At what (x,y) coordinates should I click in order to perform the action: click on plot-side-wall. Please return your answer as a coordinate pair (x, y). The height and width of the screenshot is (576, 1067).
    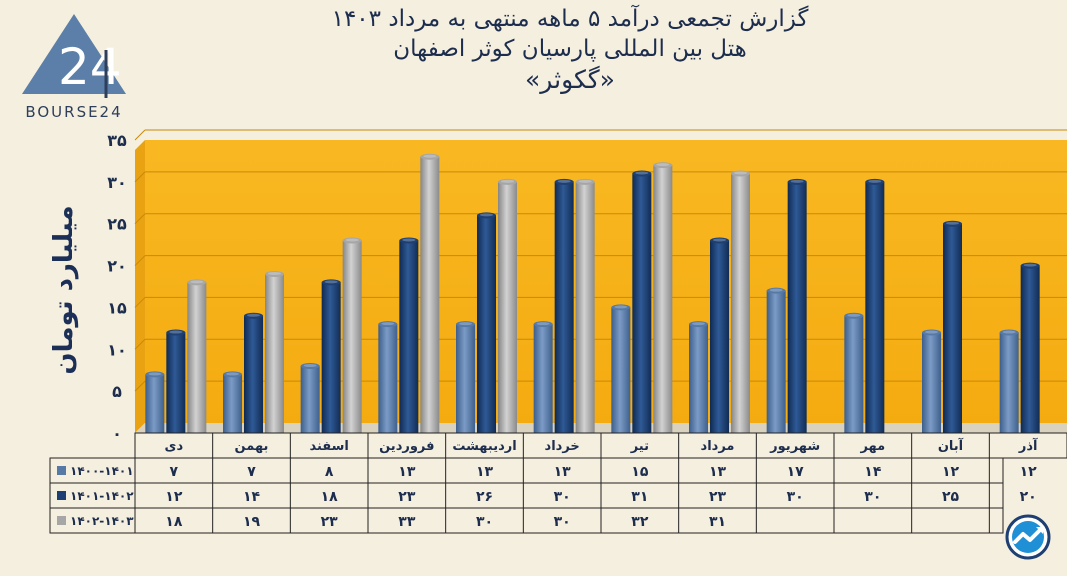
    Looking at the image, I should click on (140, 286).